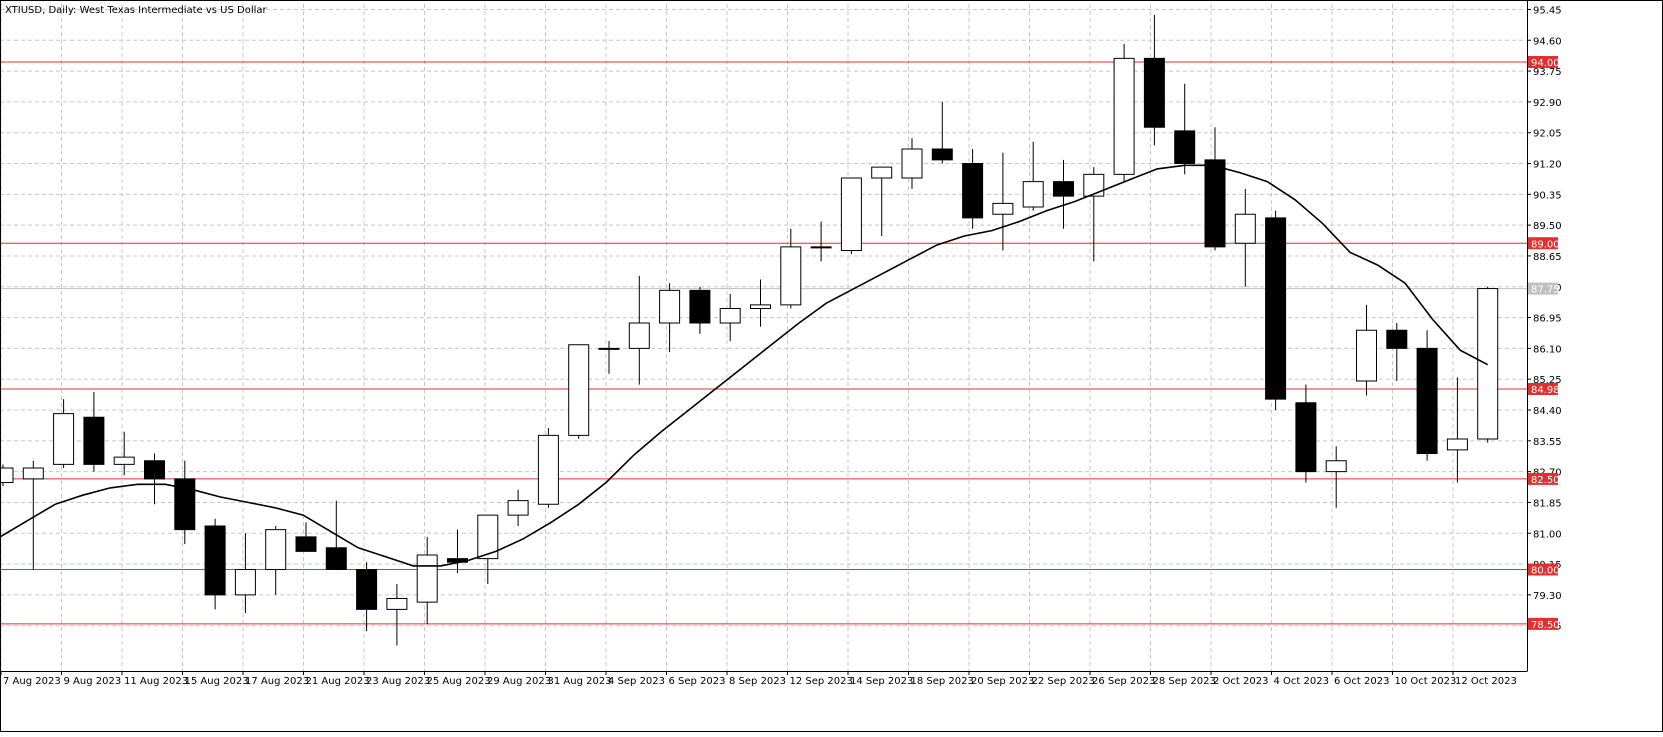 The image size is (1663, 737). Describe the element at coordinates (1547, 380) in the screenshot. I see `y-tick-label: 85.25` at that location.